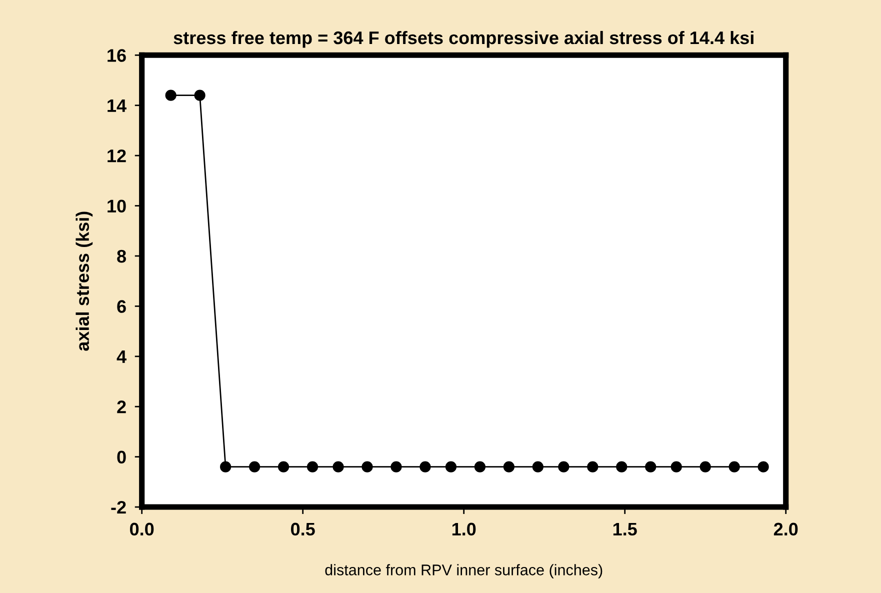 The height and width of the screenshot is (593, 881). What do you see at coordinates (117, 206) in the screenshot?
I see `y-tick-label: 10` at bounding box center [117, 206].